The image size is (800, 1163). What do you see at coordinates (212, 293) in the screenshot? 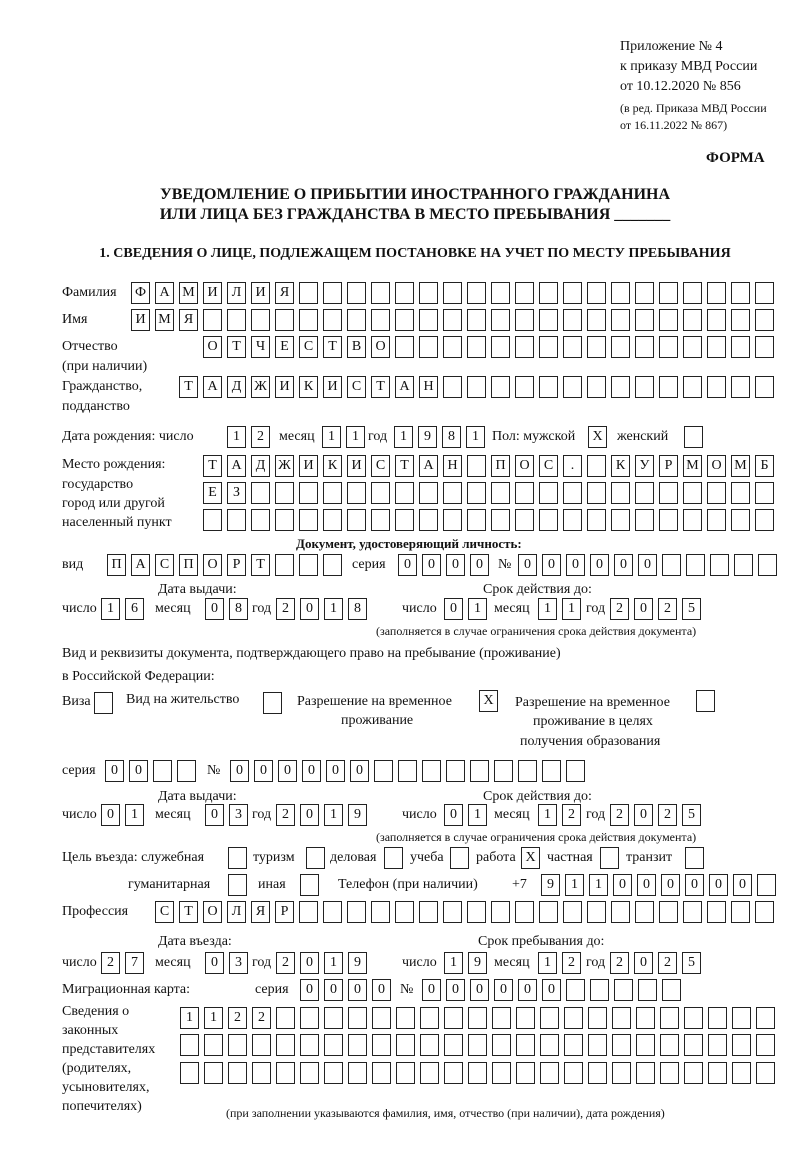
I see `char-cell: И` at bounding box center [212, 293].